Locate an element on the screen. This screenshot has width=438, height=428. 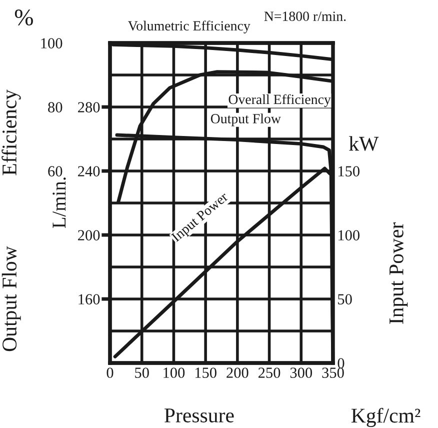
series-label: Output Flow is located at coordinates (245, 120).